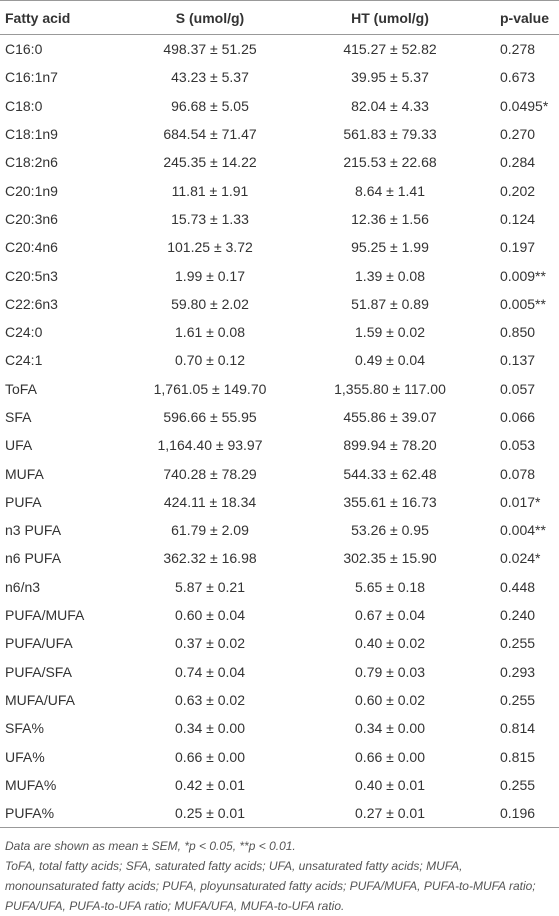  Describe the element at coordinates (279, 332) in the screenshot. I see `table-row: C24:0 1.61 ± 0.08 1.59 ± 0.02 0.850` at that location.